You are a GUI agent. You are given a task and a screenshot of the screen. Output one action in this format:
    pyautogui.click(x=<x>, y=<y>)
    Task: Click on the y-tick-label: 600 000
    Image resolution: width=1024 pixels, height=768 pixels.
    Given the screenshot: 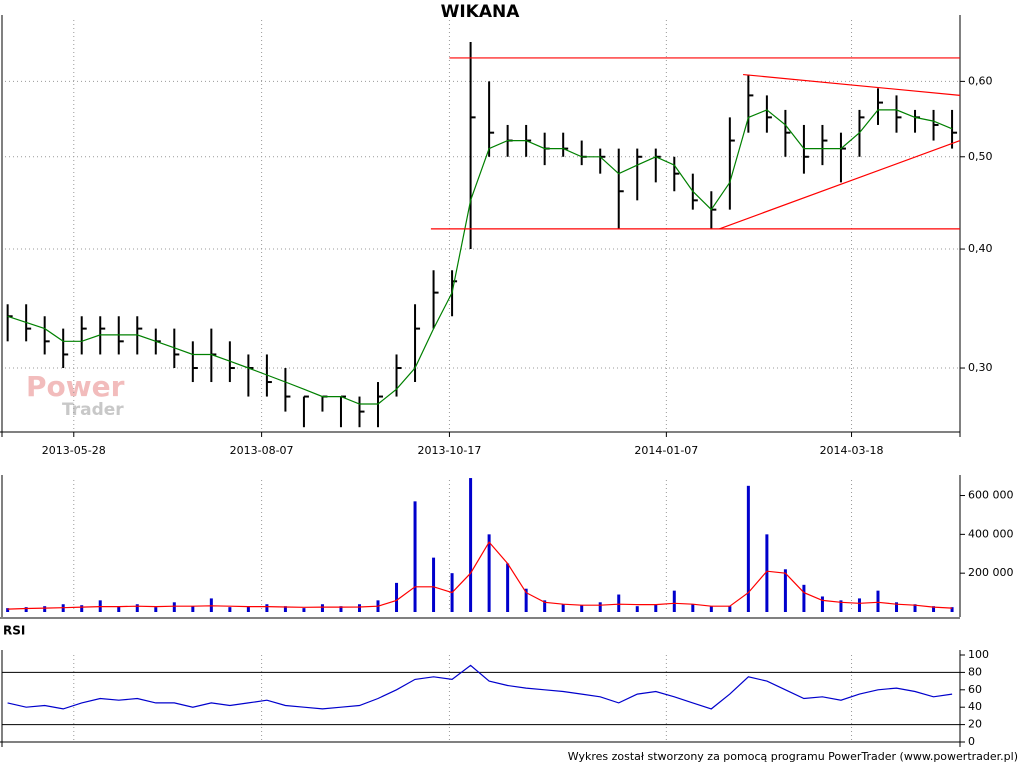 What is the action you would take?
    pyautogui.click(x=991, y=495)
    